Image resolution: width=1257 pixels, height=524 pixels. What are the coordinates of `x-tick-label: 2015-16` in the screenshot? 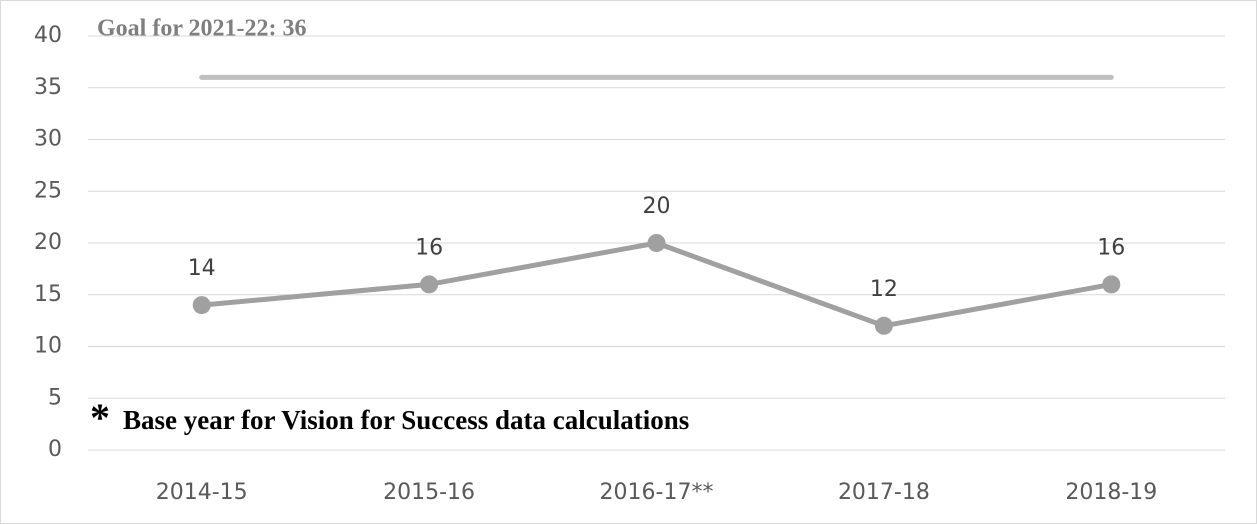 It's located at (429, 492).